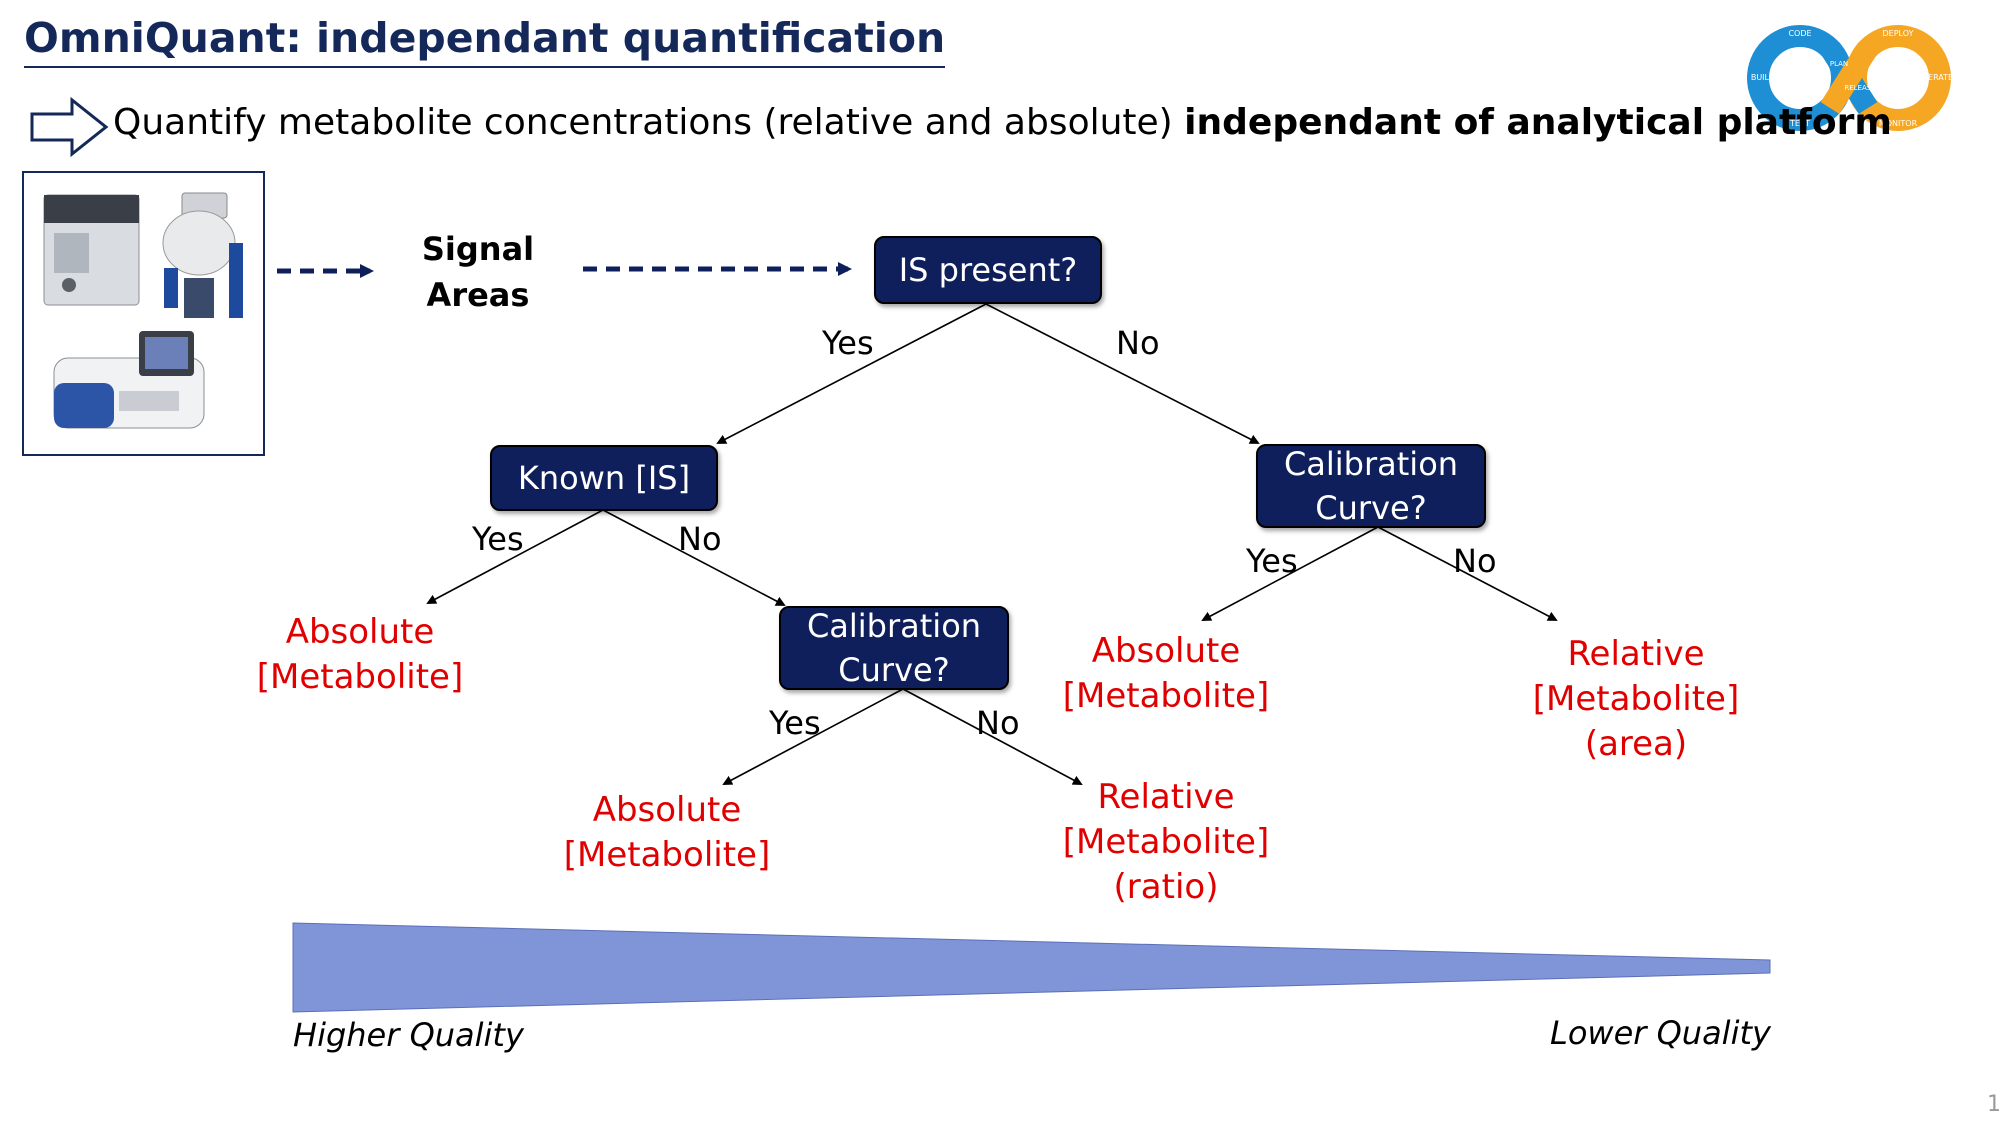 Image resolution: width=2013 pixels, height=1131 pixels. I want to click on edge-label-calib-mid-yes: Yes, so click(795, 723).